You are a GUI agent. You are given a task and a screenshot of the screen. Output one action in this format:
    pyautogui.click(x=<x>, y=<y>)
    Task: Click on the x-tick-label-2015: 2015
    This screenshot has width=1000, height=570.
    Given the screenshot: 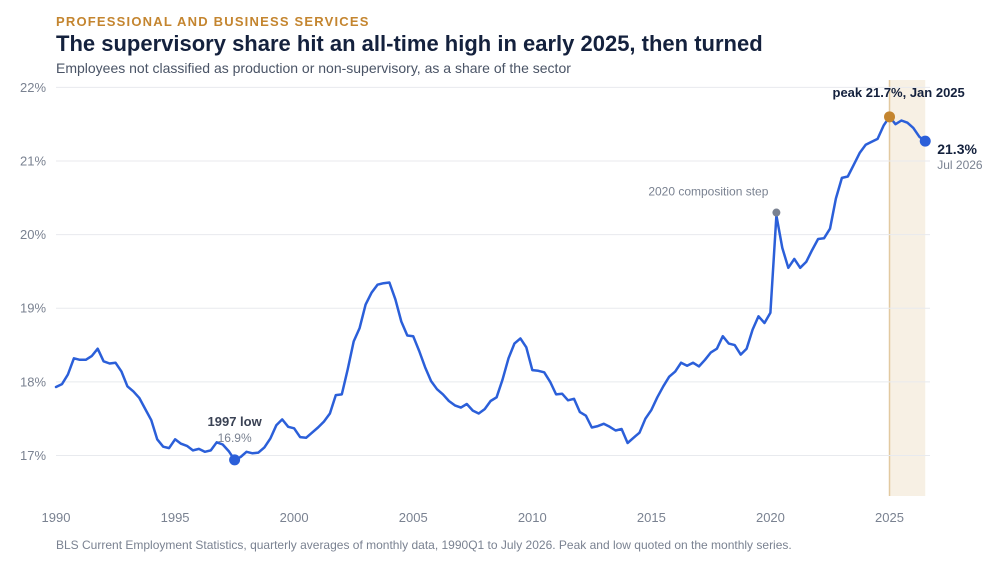 What is the action you would take?
    pyautogui.click(x=651, y=517)
    